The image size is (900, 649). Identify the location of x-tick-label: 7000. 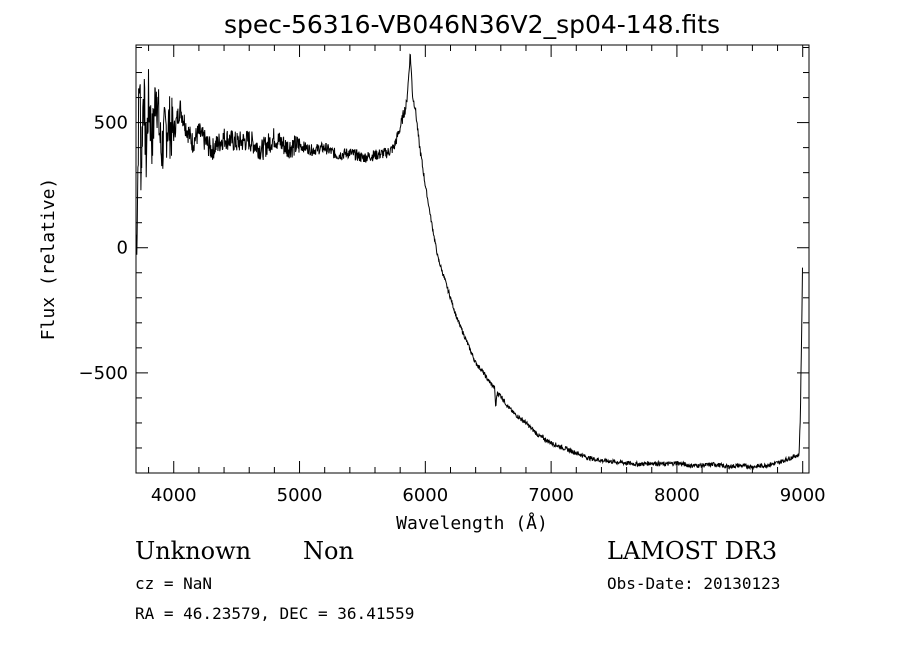
(551, 495).